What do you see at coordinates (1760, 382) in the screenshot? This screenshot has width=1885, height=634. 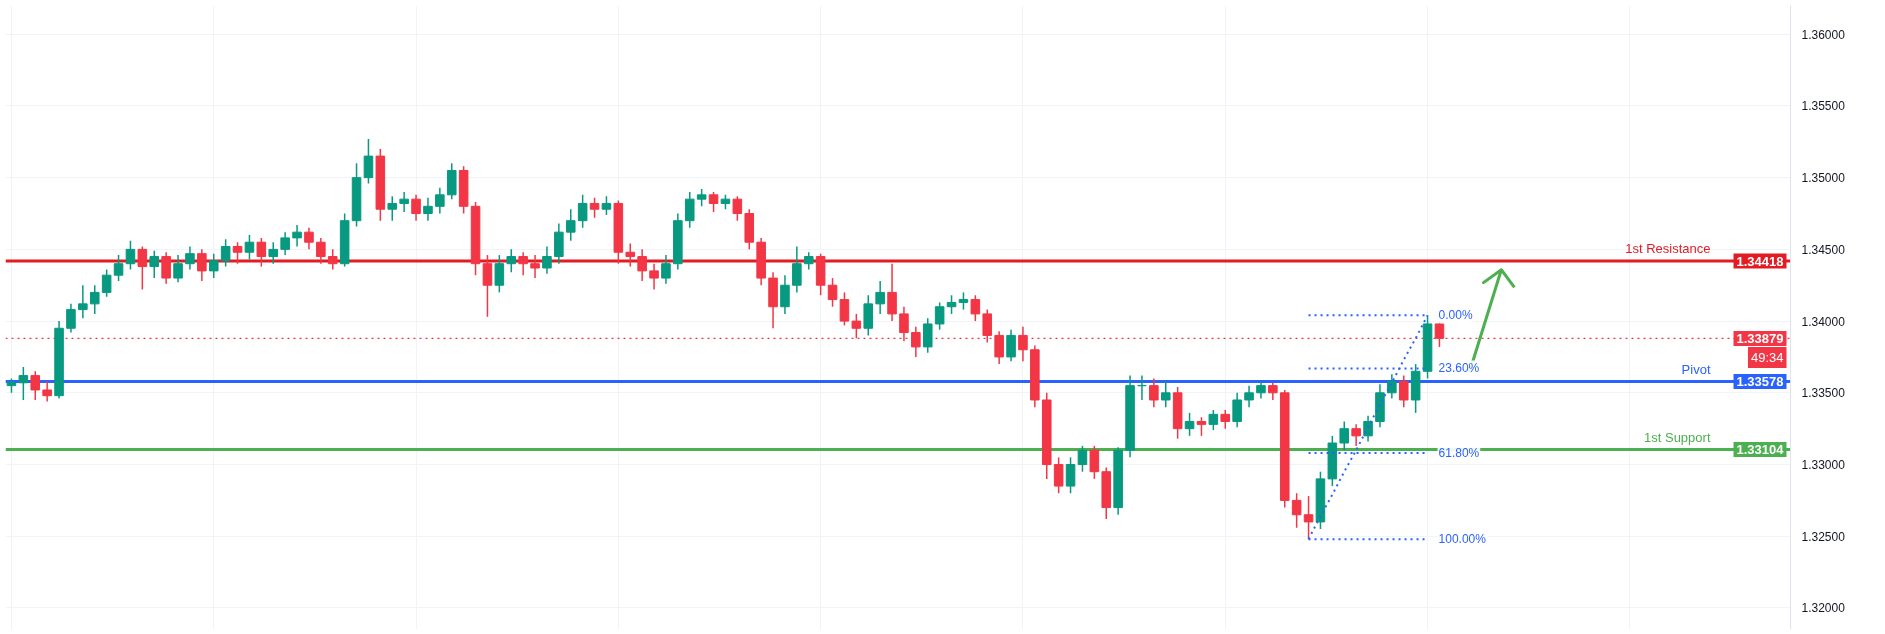 I see `annotation: 1.33578` at bounding box center [1760, 382].